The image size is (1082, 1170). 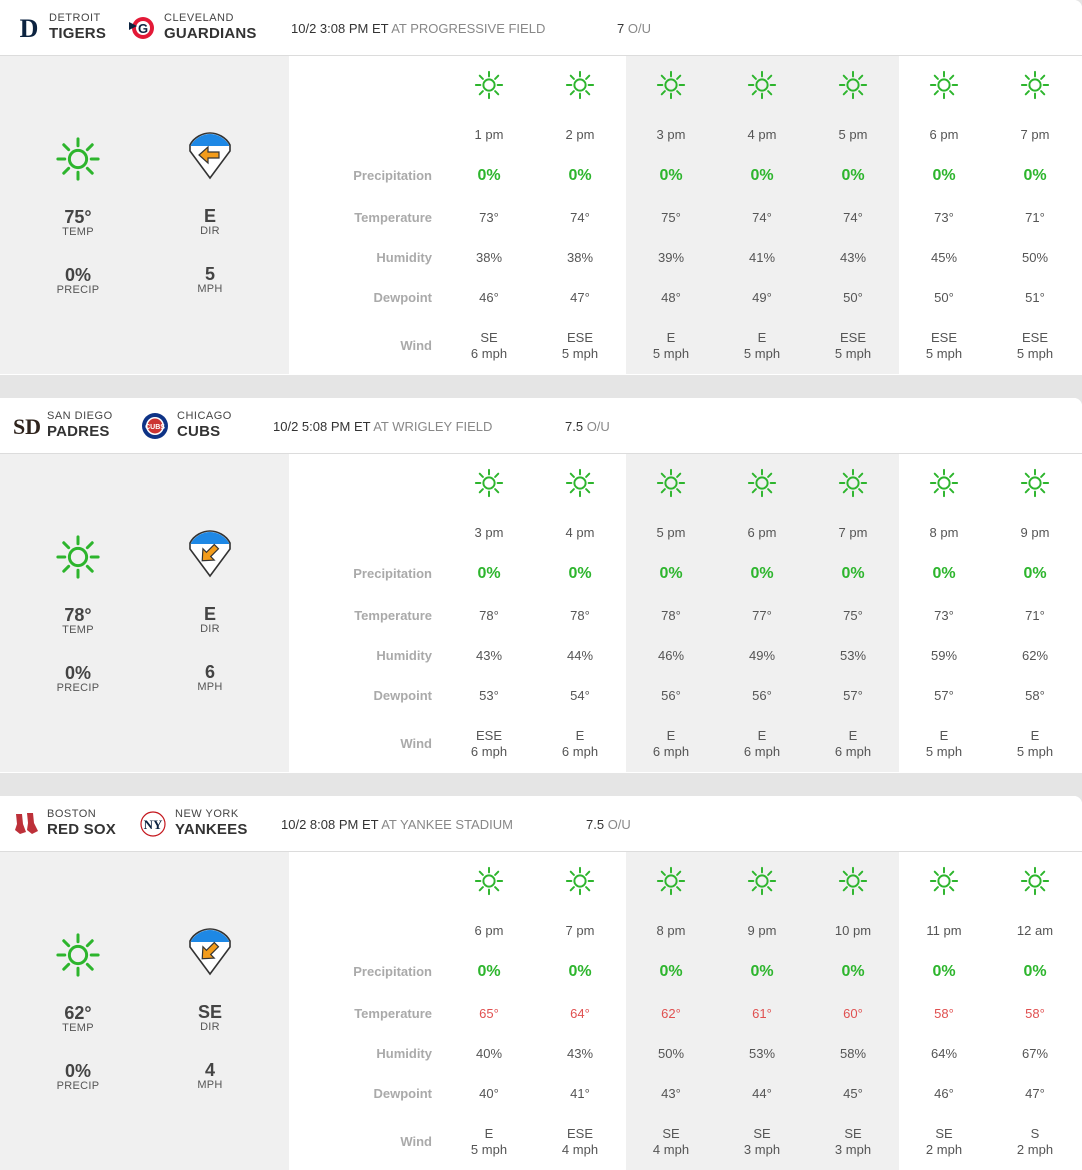 I want to click on hour-humidity: 43%, so click(x=853, y=257).